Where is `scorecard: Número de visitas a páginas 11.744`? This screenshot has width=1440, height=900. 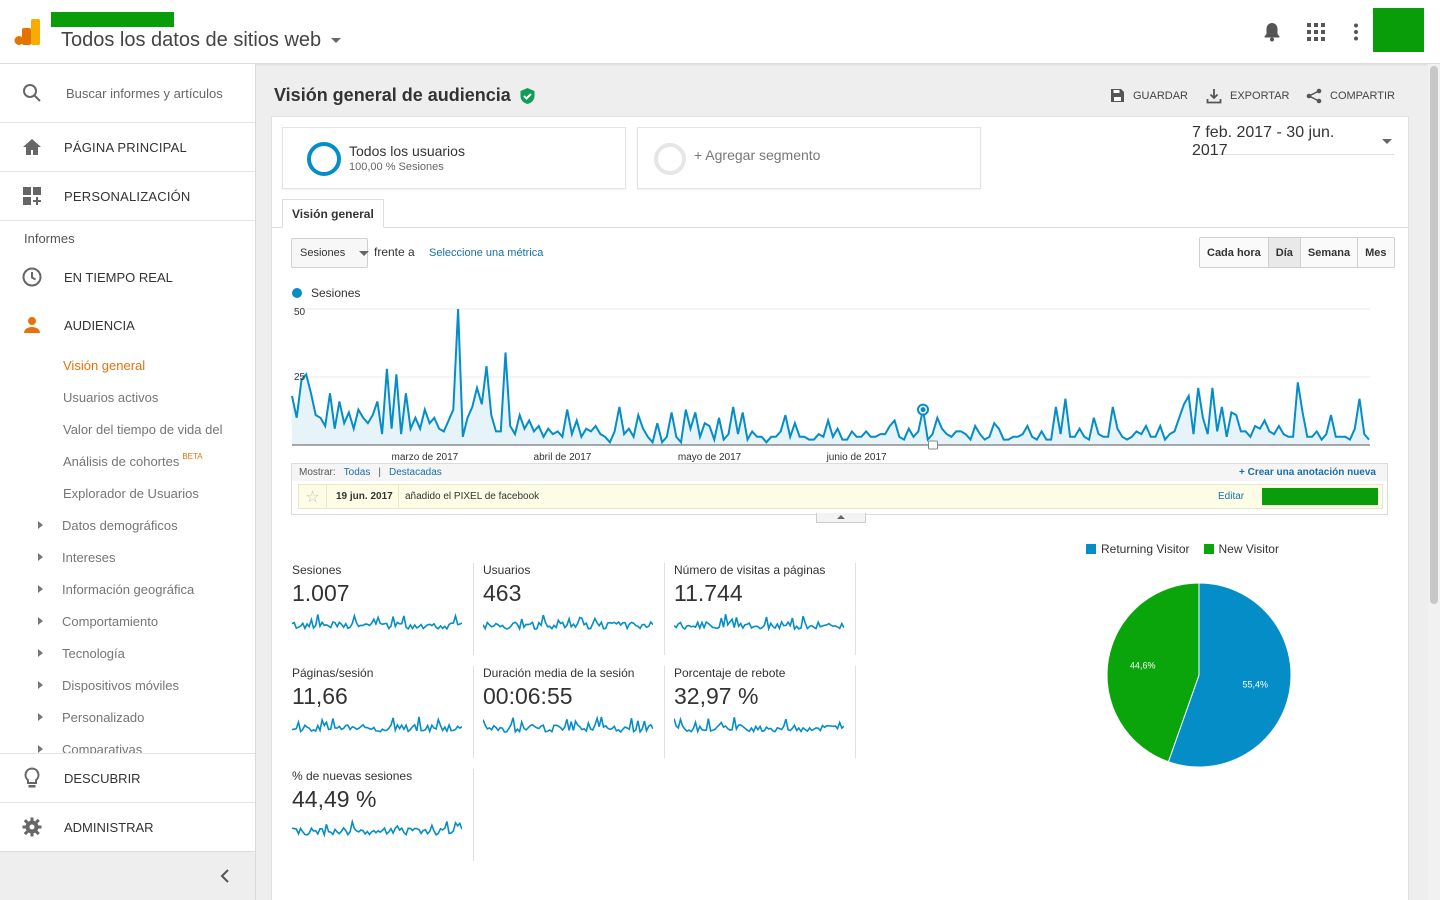
scorecard: Número de visitas a páginas 11.744 is located at coordinates (765, 609).